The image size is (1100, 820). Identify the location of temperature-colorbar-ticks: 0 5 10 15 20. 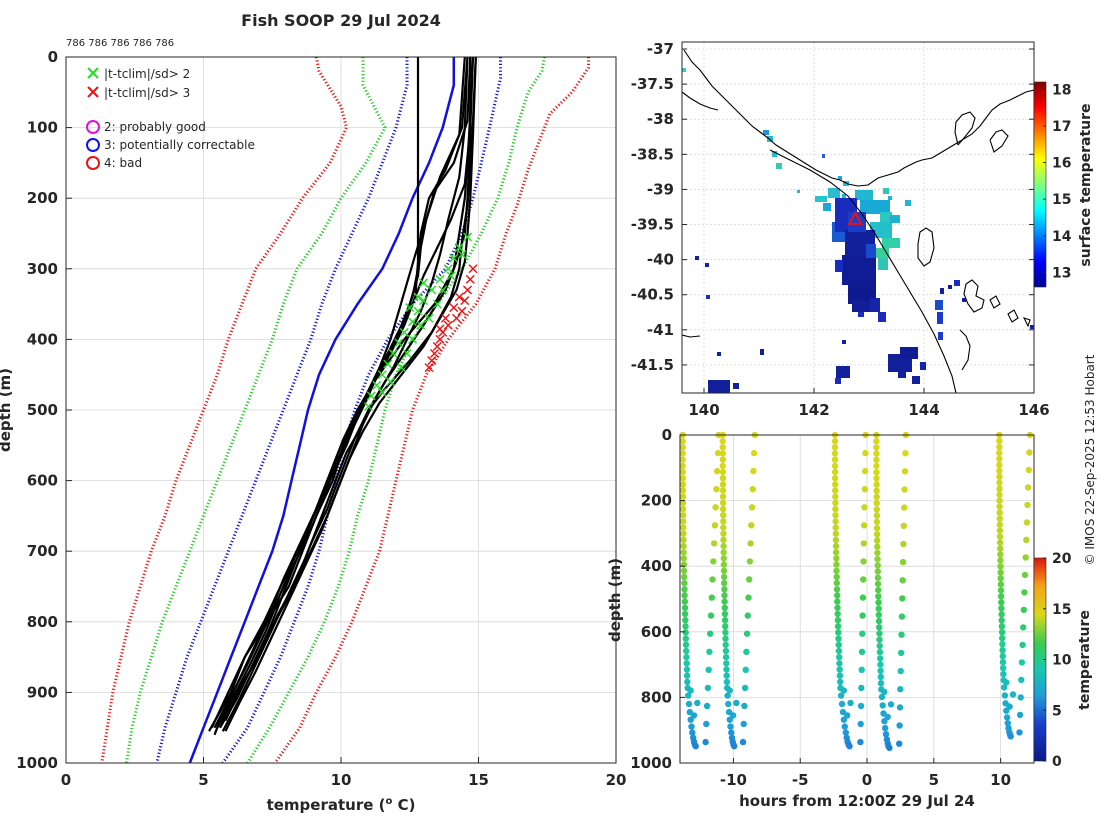
(1057, 660).